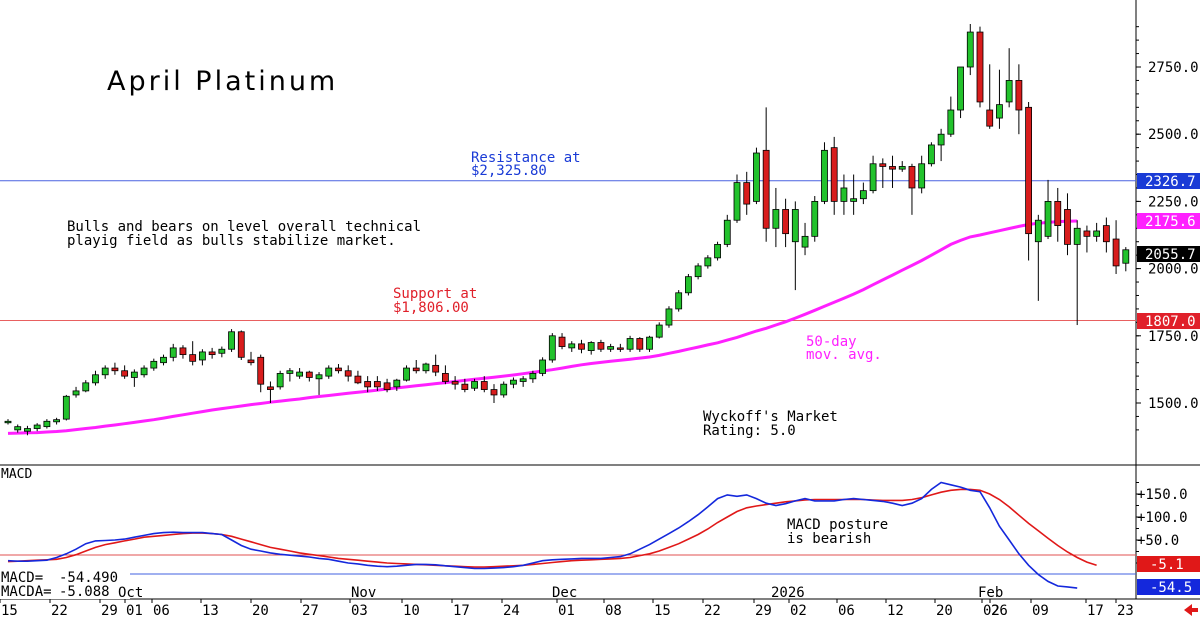 Image resolution: width=1200 pixels, height=620 pixels. What do you see at coordinates (511, 611) in the screenshot?
I see `x-date-label: 24` at bounding box center [511, 611].